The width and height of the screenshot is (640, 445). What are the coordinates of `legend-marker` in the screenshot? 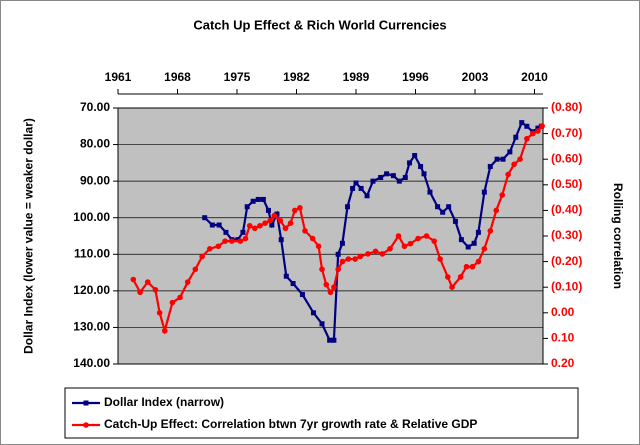 It's located at (86, 425).